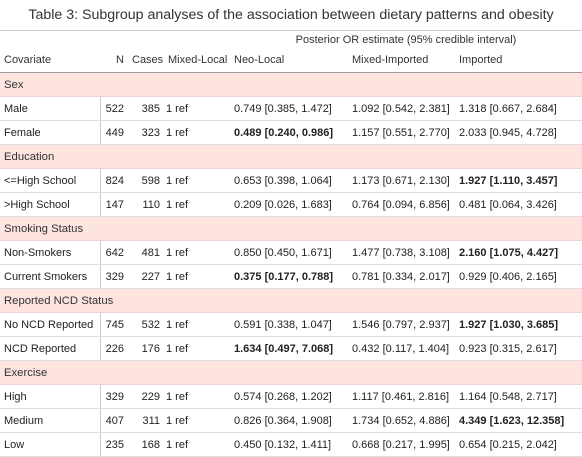 The width and height of the screenshot is (582, 457). What do you see at coordinates (291, 84) in the screenshot?
I see `group-label: Sex` at bounding box center [291, 84].